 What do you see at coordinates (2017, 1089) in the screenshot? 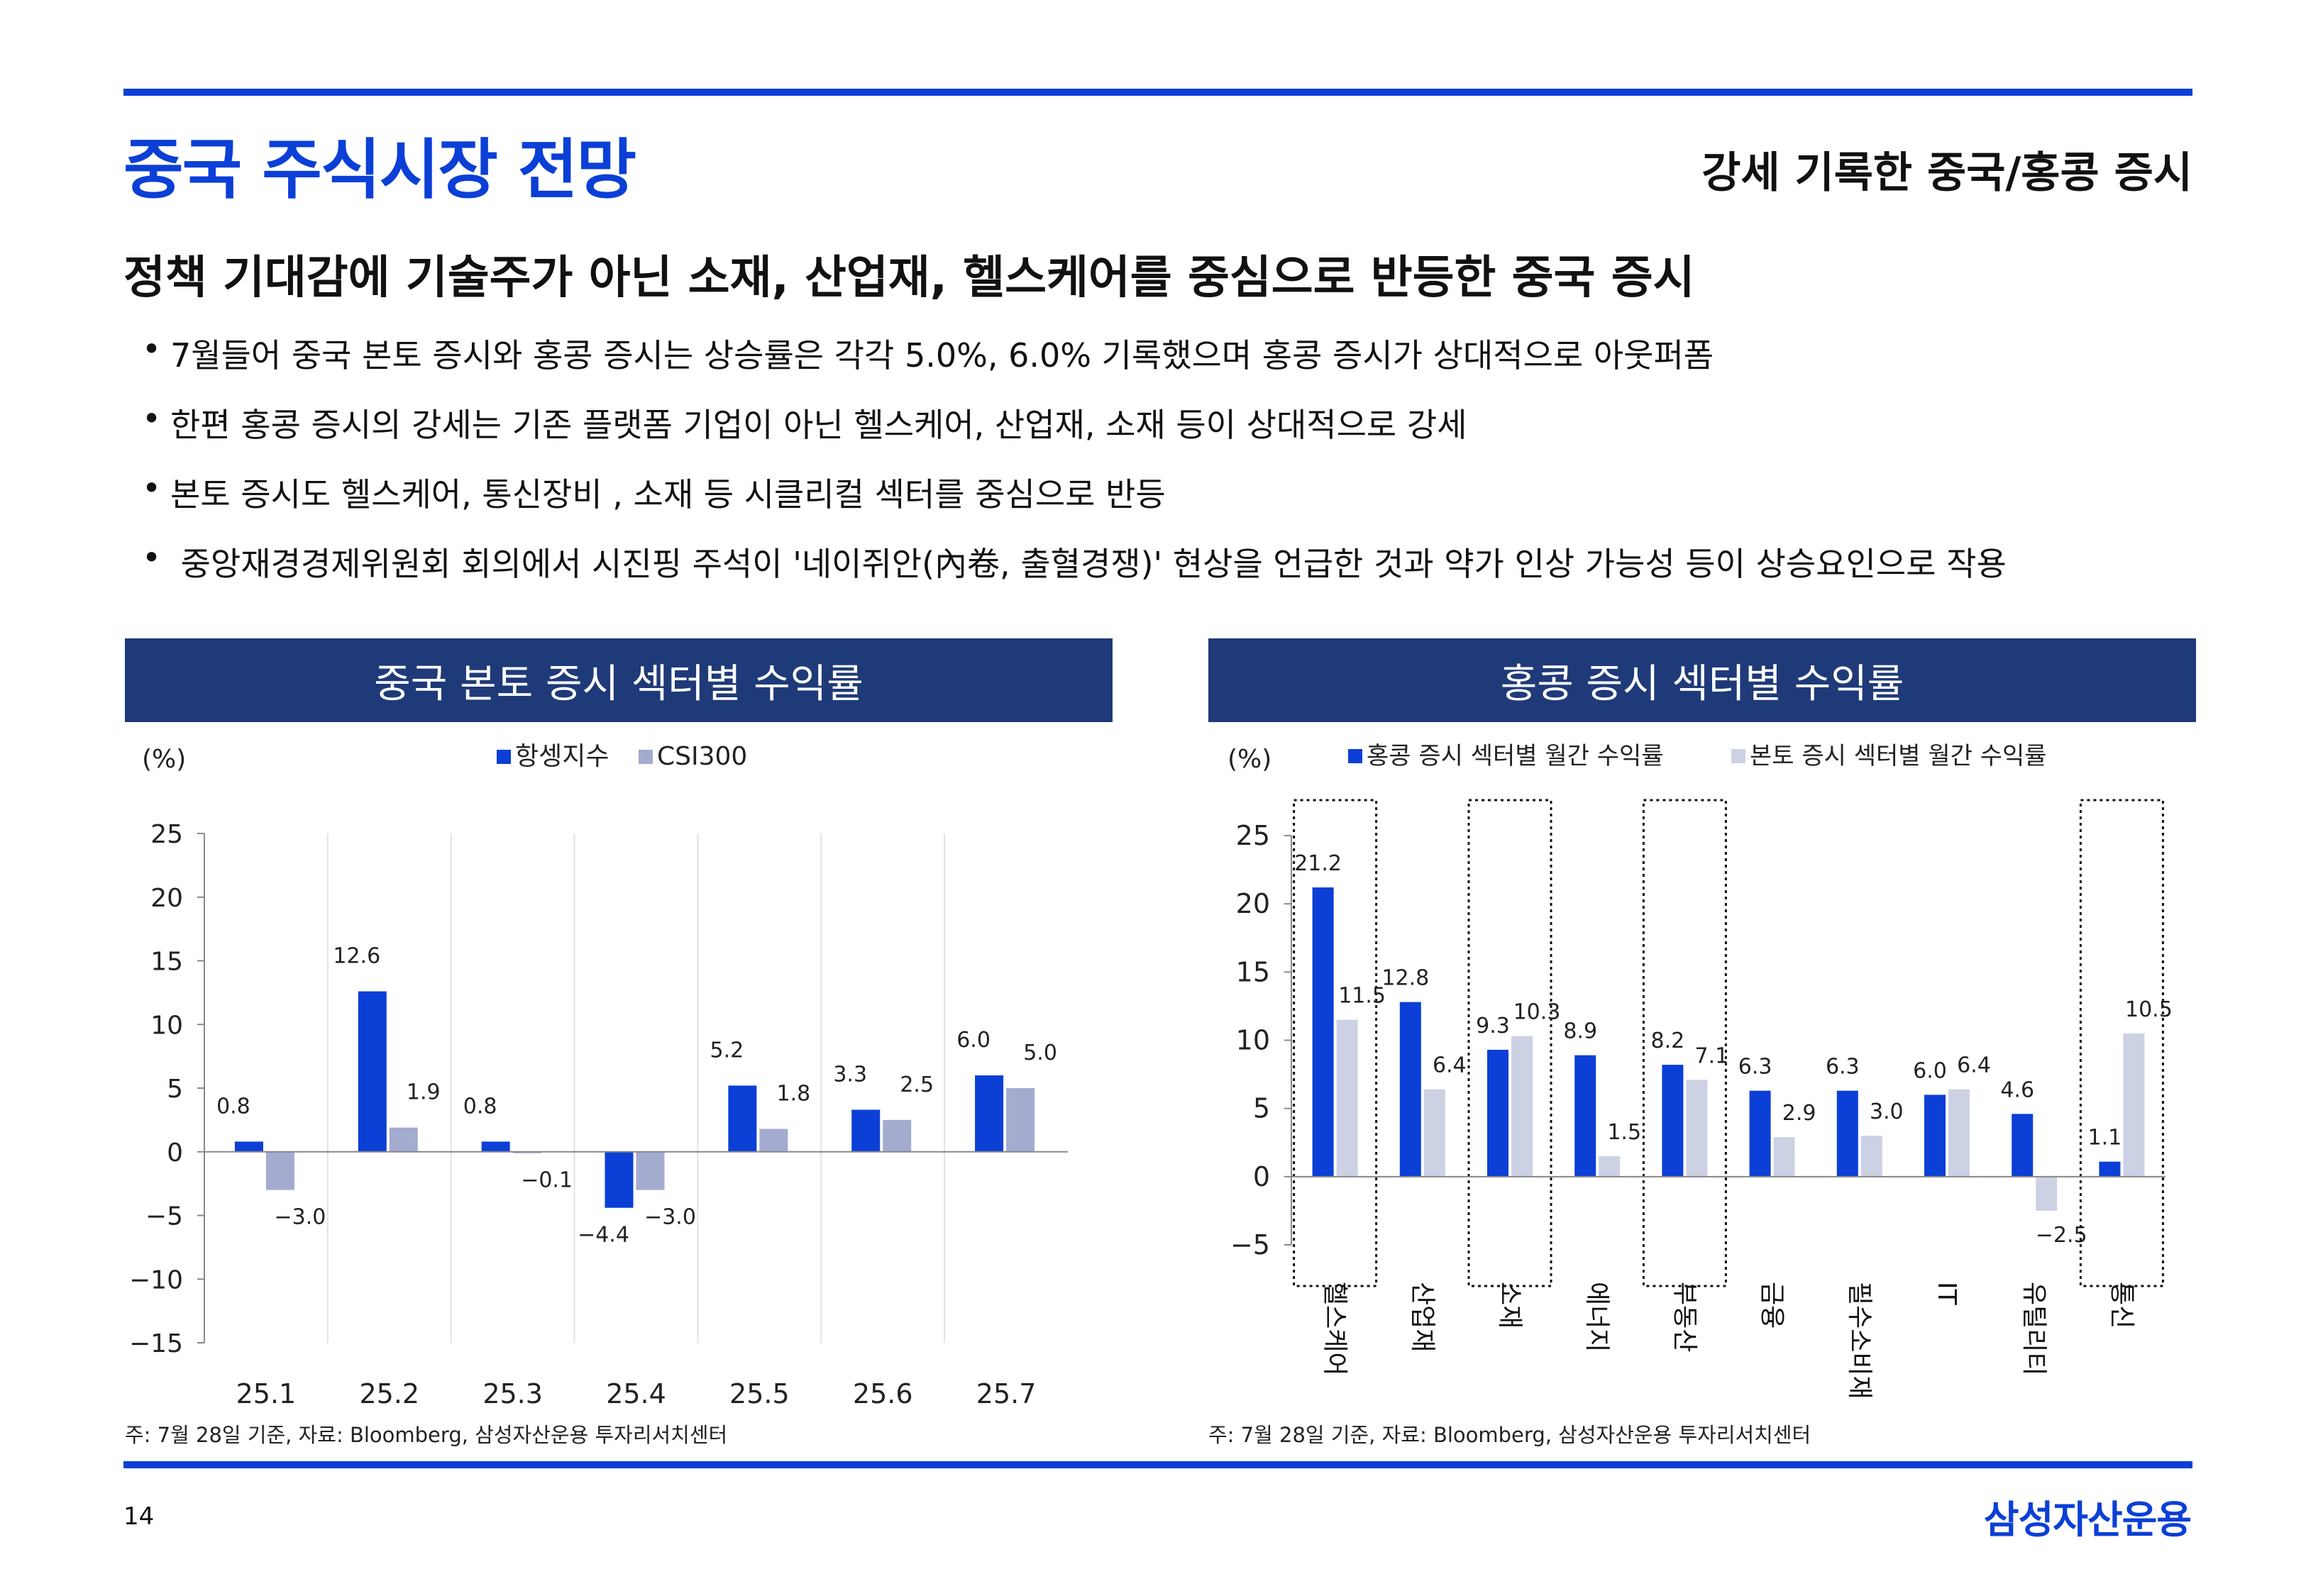
I see `data-label: 4.6` at bounding box center [2017, 1089].